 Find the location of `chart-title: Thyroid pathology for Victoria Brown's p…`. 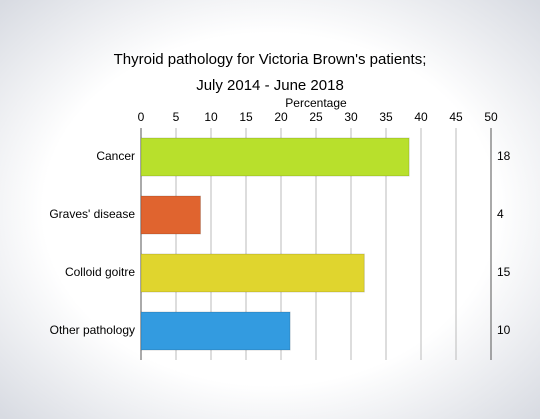

chart-title: Thyroid pathology for Victoria Brown's p… is located at coordinates (270, 59).